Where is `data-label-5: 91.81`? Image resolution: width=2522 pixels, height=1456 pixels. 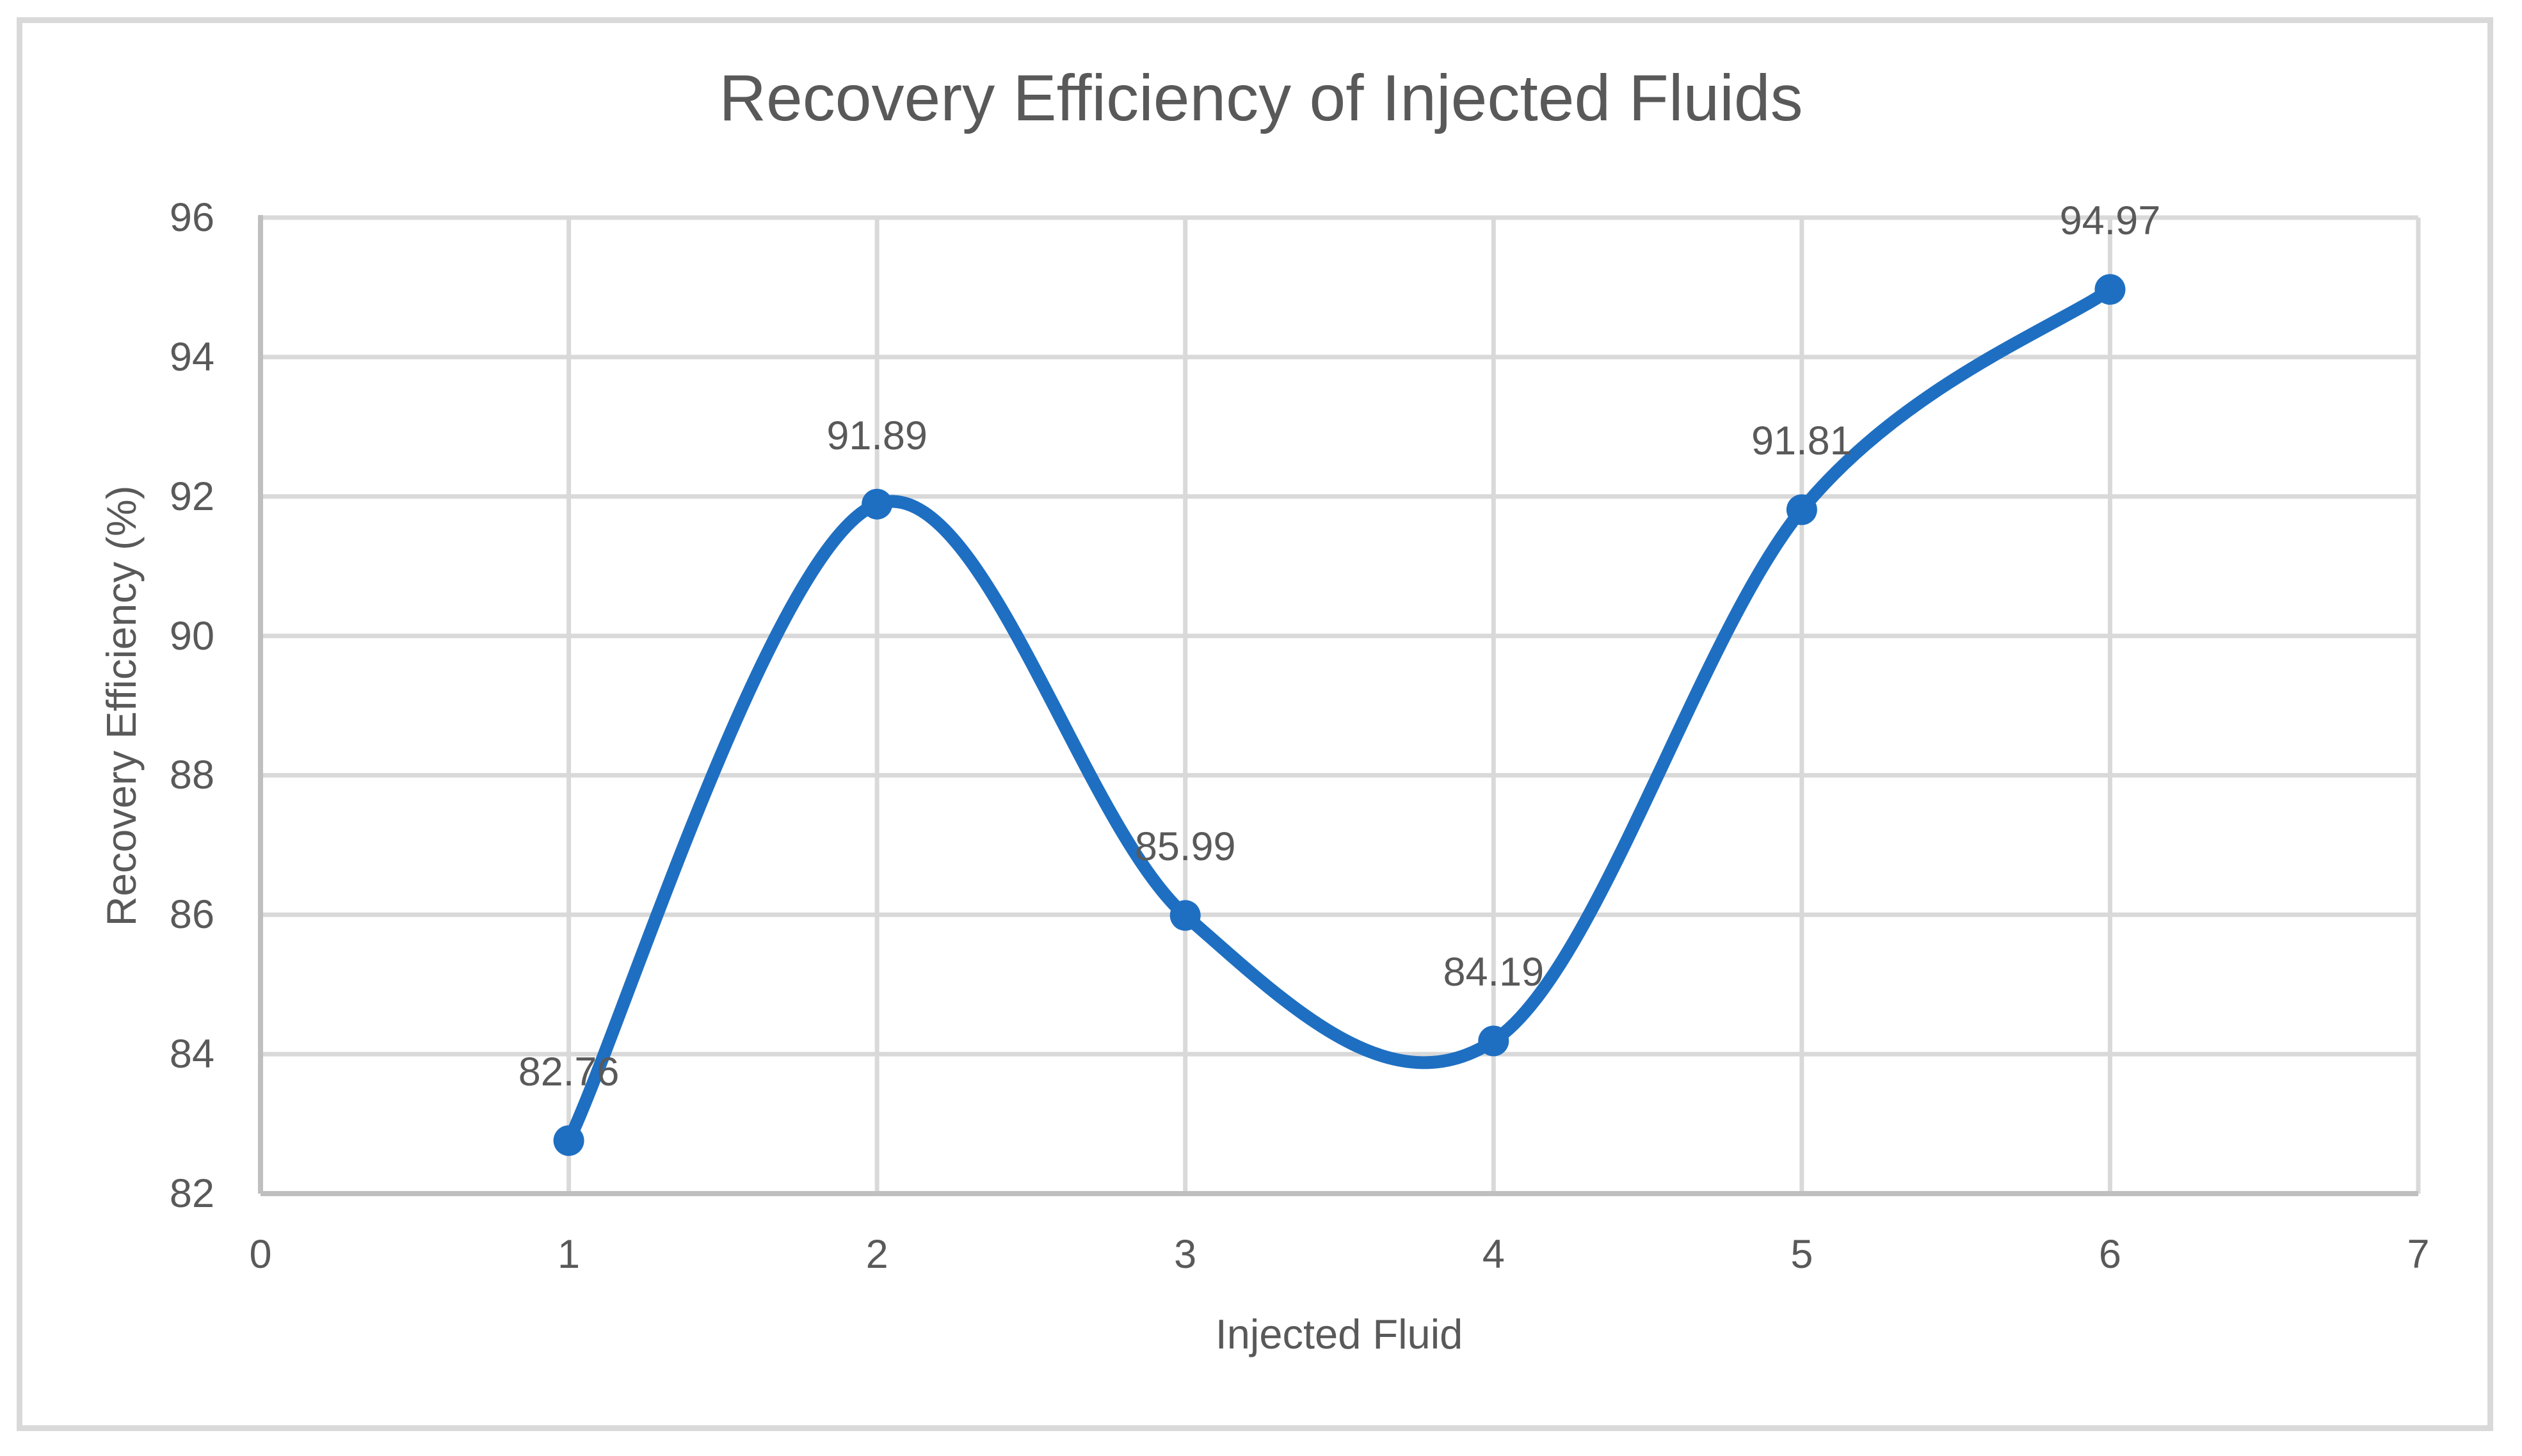
data-label-5: 91.81 is located at coordinates (1801, 441).